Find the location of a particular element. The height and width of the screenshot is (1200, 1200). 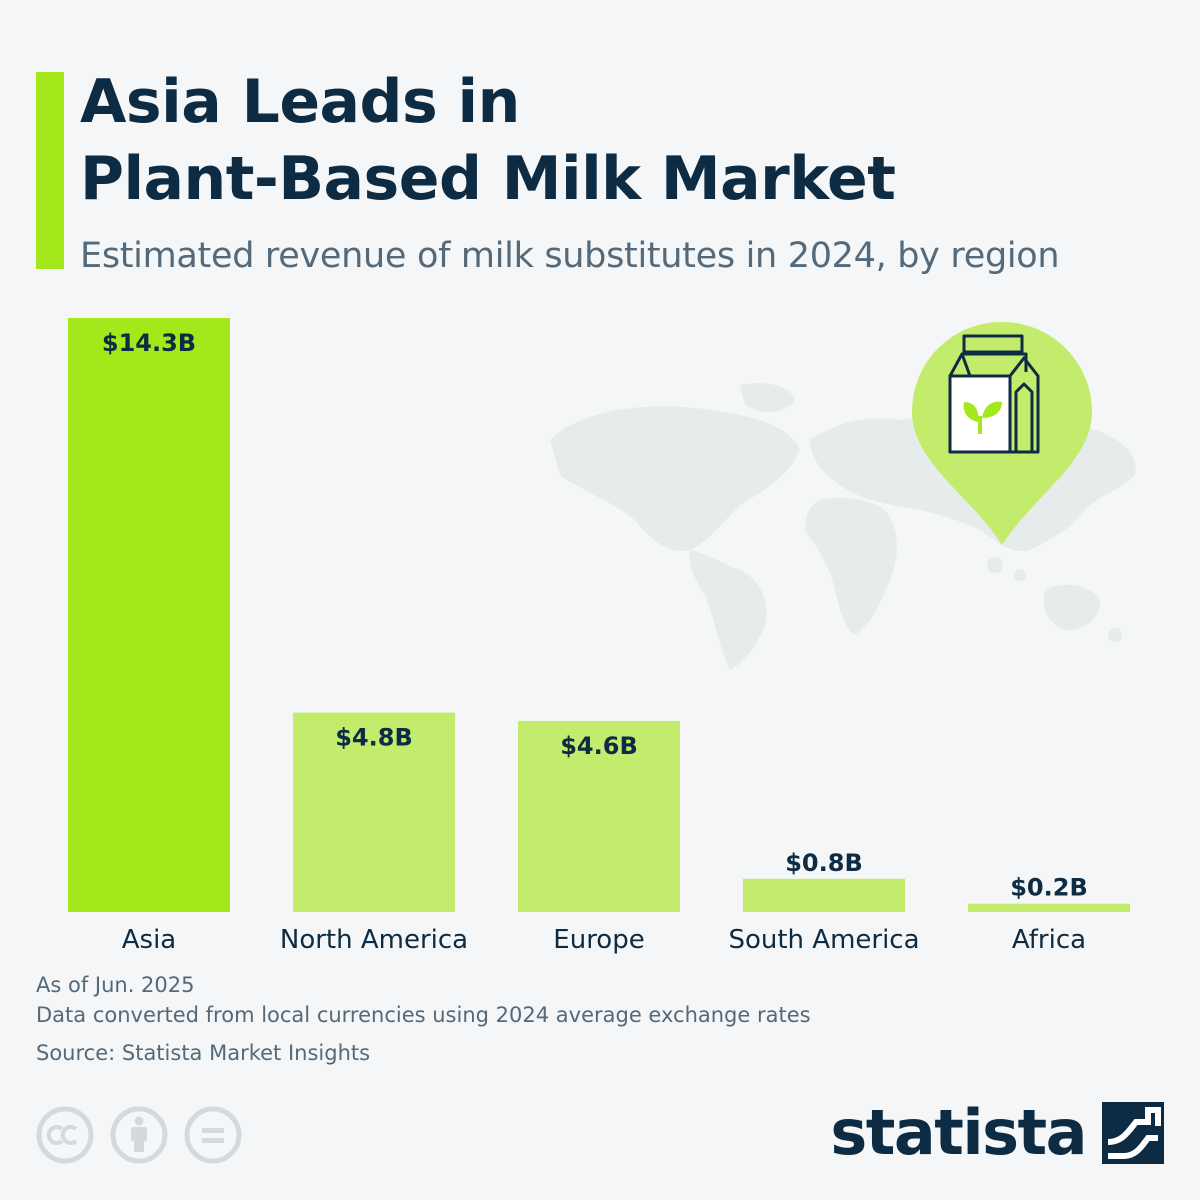

attribution-icon is located at coordinates (139, 1135).